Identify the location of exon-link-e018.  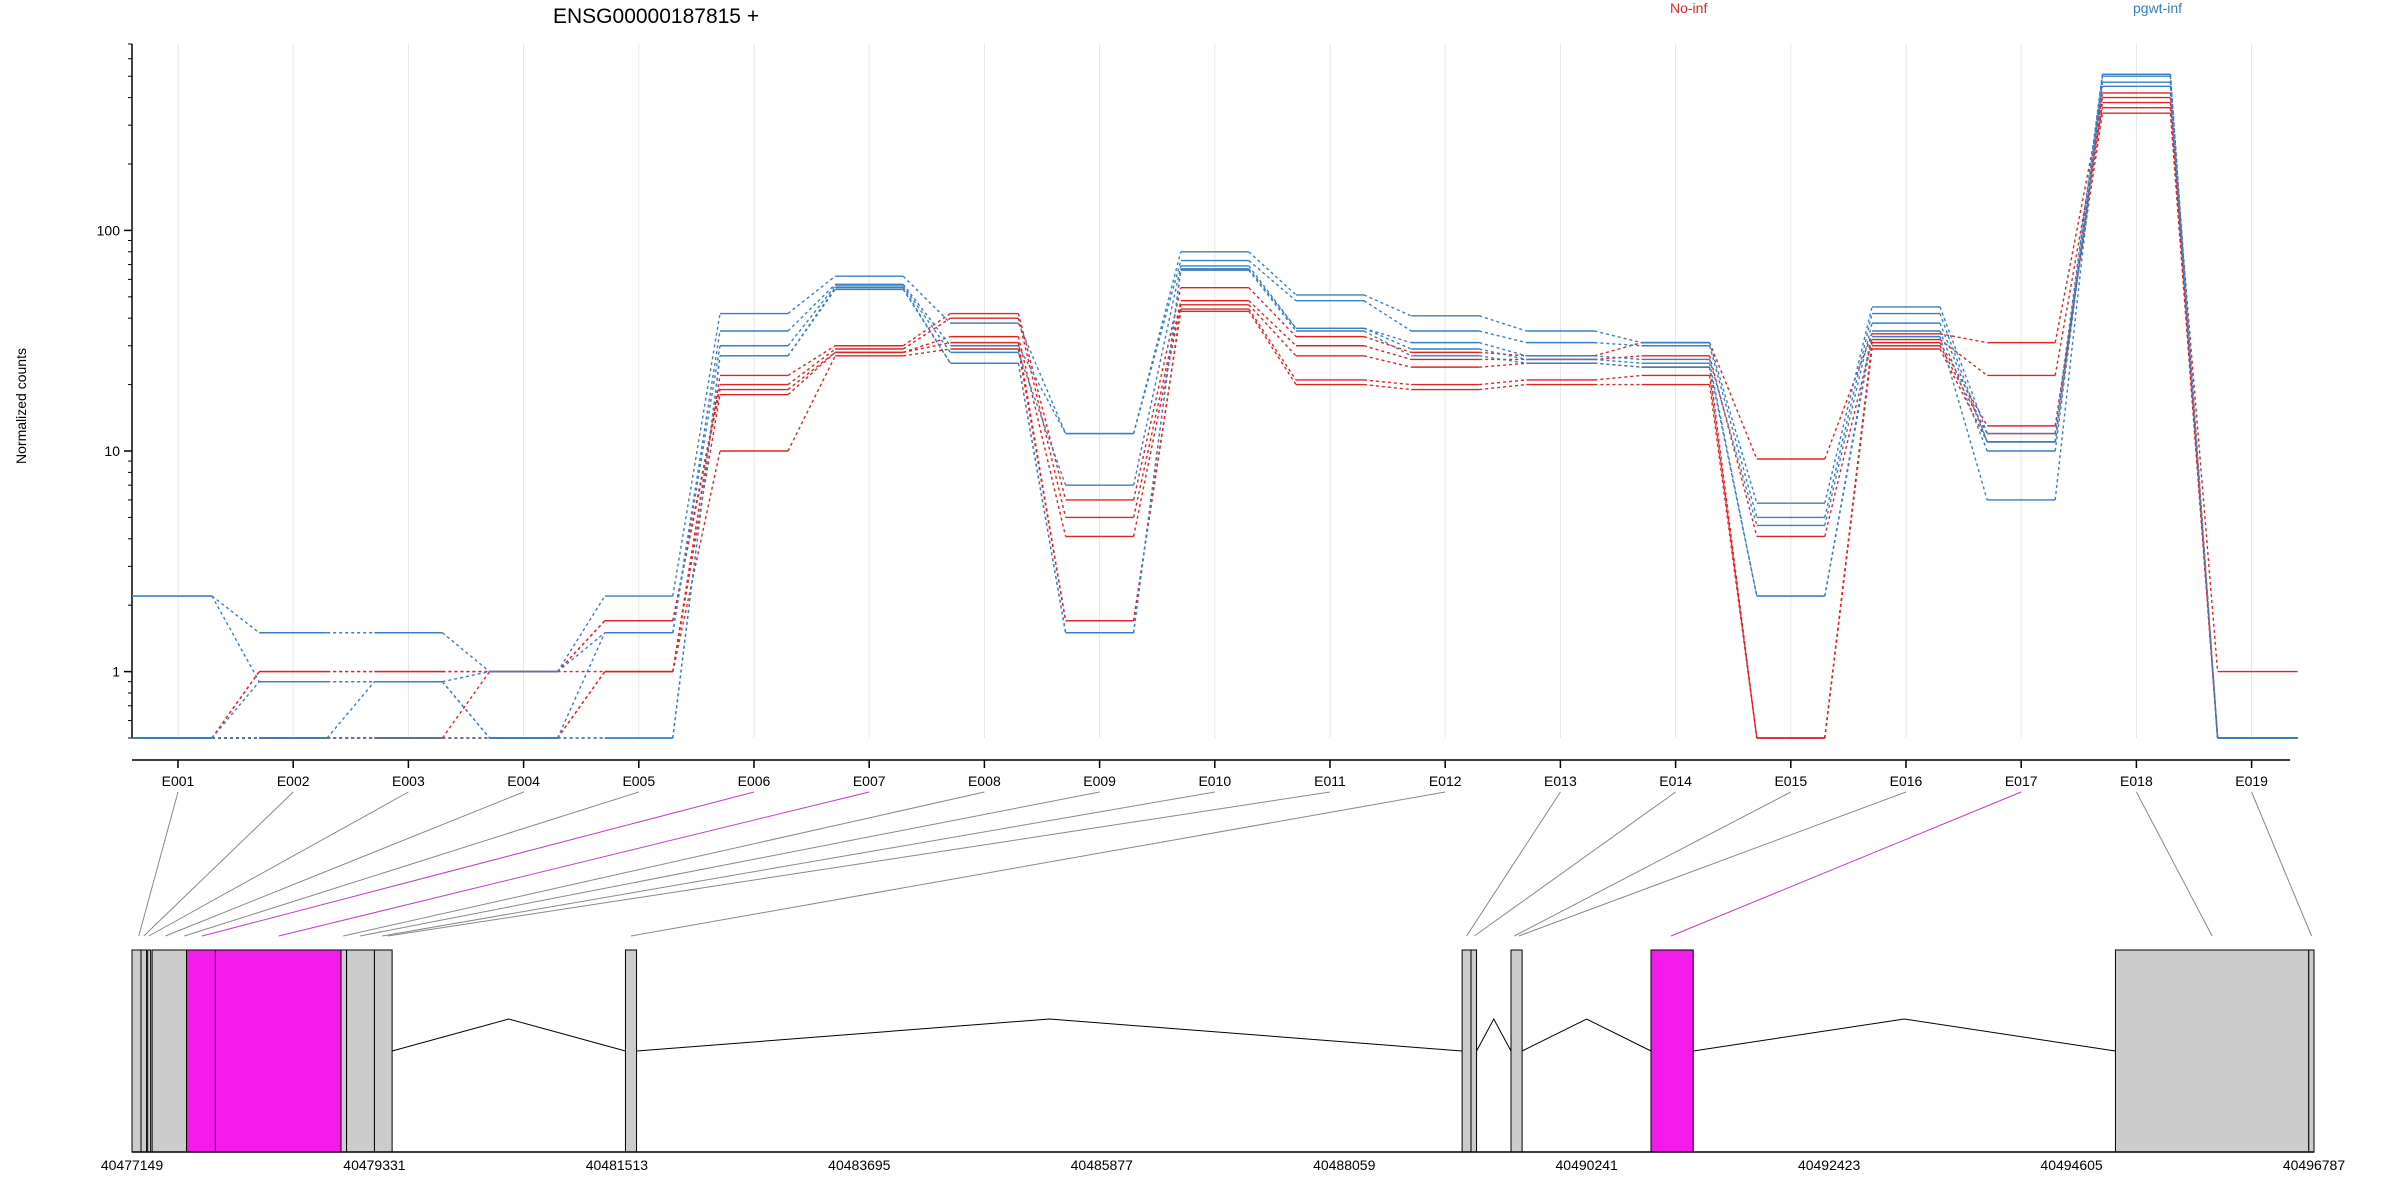
(2174, 864).